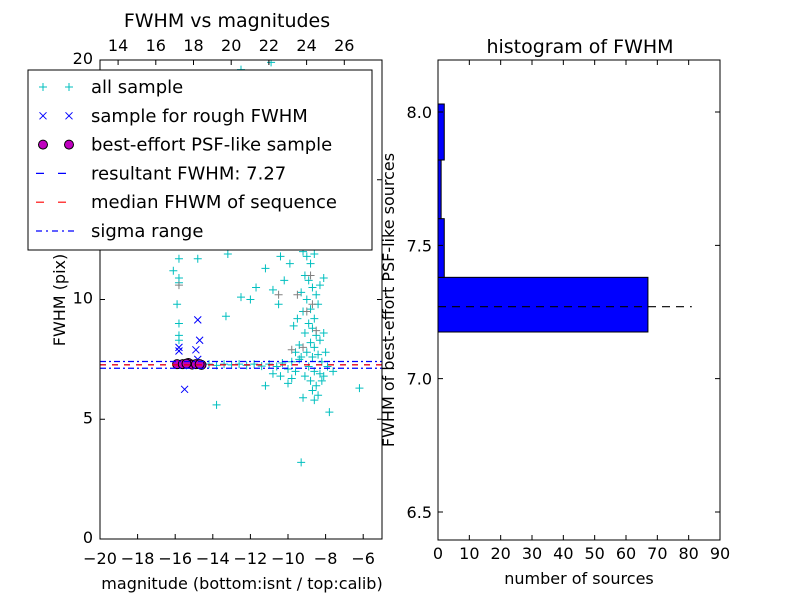 The width and height of the screenshot is (800, 604). I want to click on histogram-ylabel: FWHM of best-effort PSF-like sources, so click(388, 300).